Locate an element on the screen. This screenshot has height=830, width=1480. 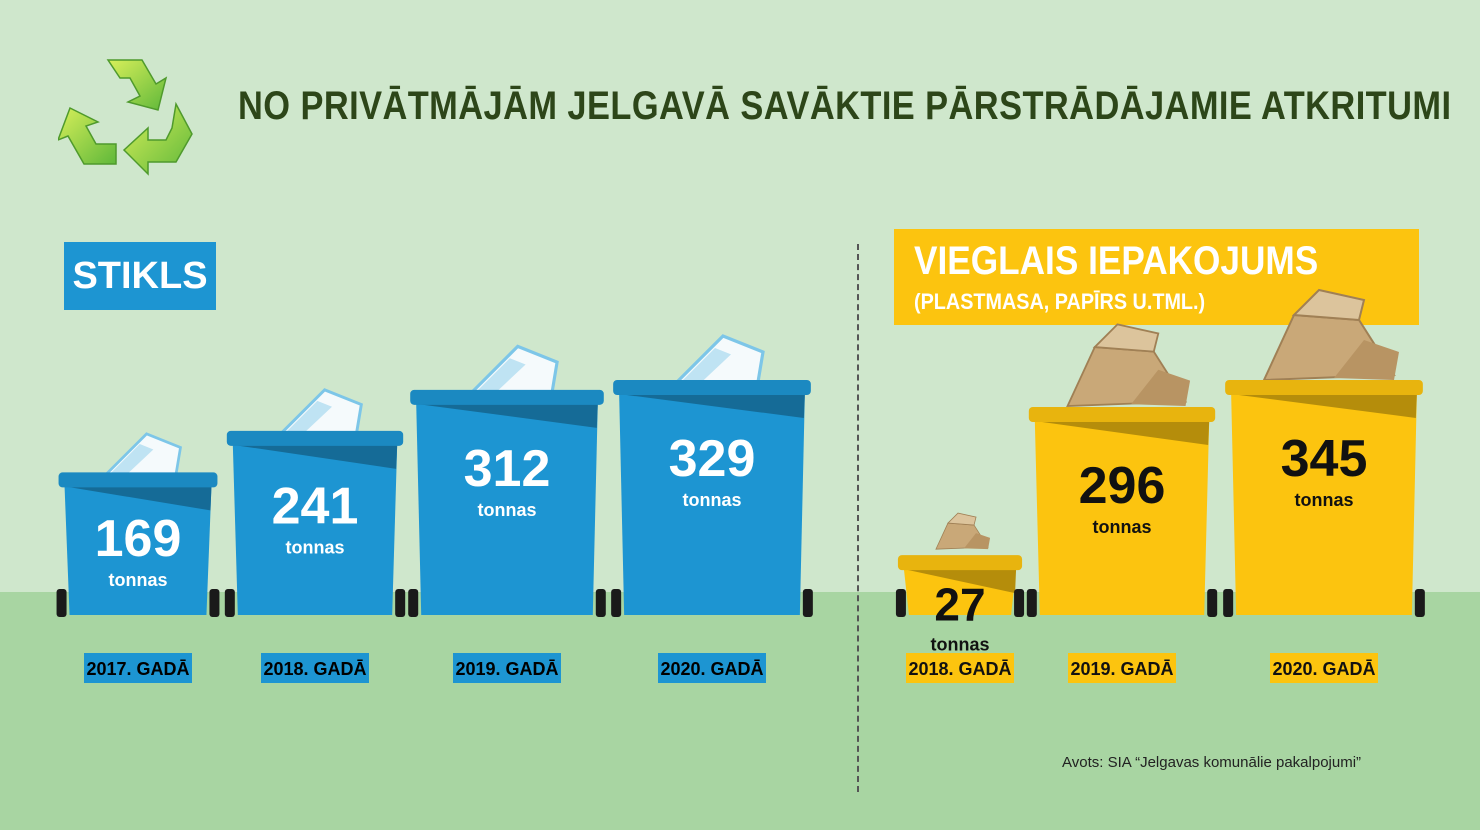
value-label: 312 is located at coordinates (507, 469).